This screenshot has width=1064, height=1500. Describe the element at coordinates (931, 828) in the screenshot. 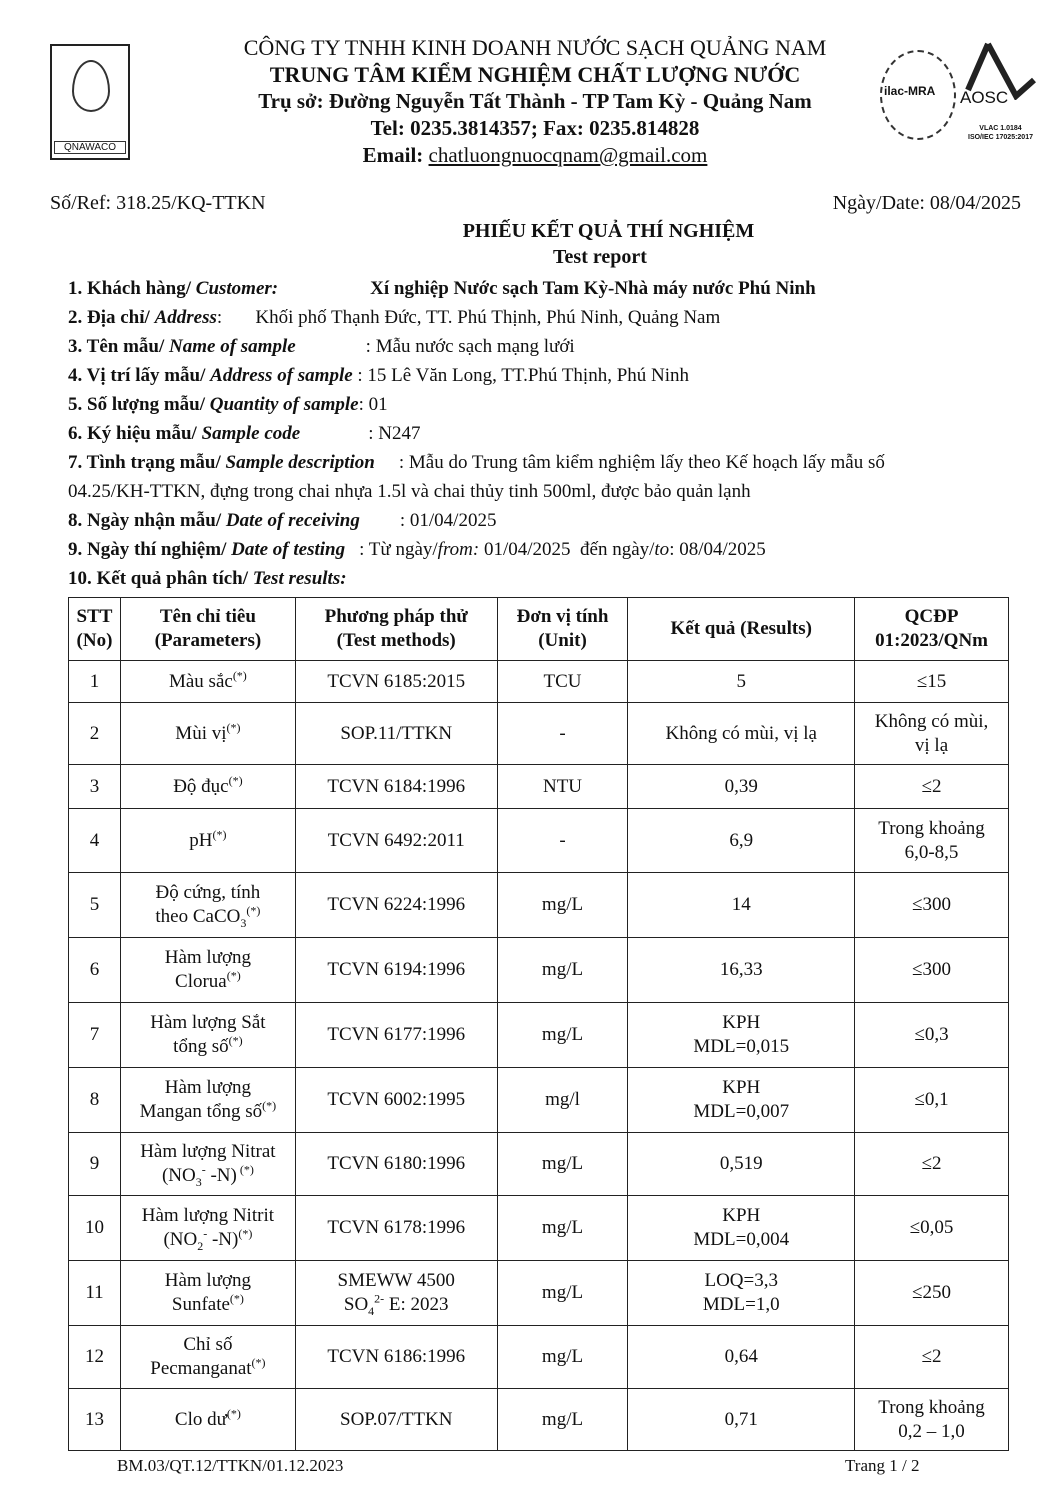

I see `limit-line: Trong khoảng` at that location.